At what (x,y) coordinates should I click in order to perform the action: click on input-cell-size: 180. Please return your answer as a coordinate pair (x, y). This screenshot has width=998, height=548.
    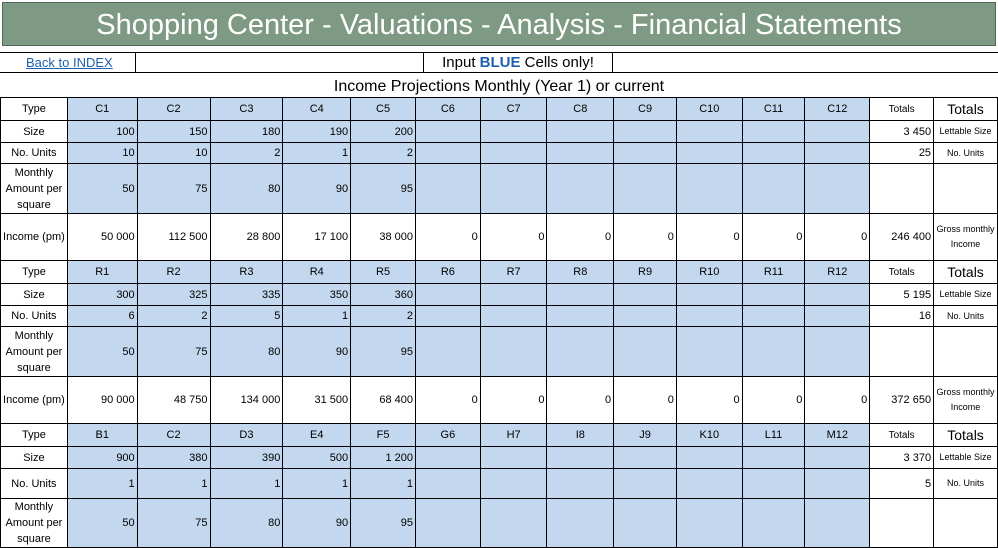
    Looking at the image, I should click on (246, 131).